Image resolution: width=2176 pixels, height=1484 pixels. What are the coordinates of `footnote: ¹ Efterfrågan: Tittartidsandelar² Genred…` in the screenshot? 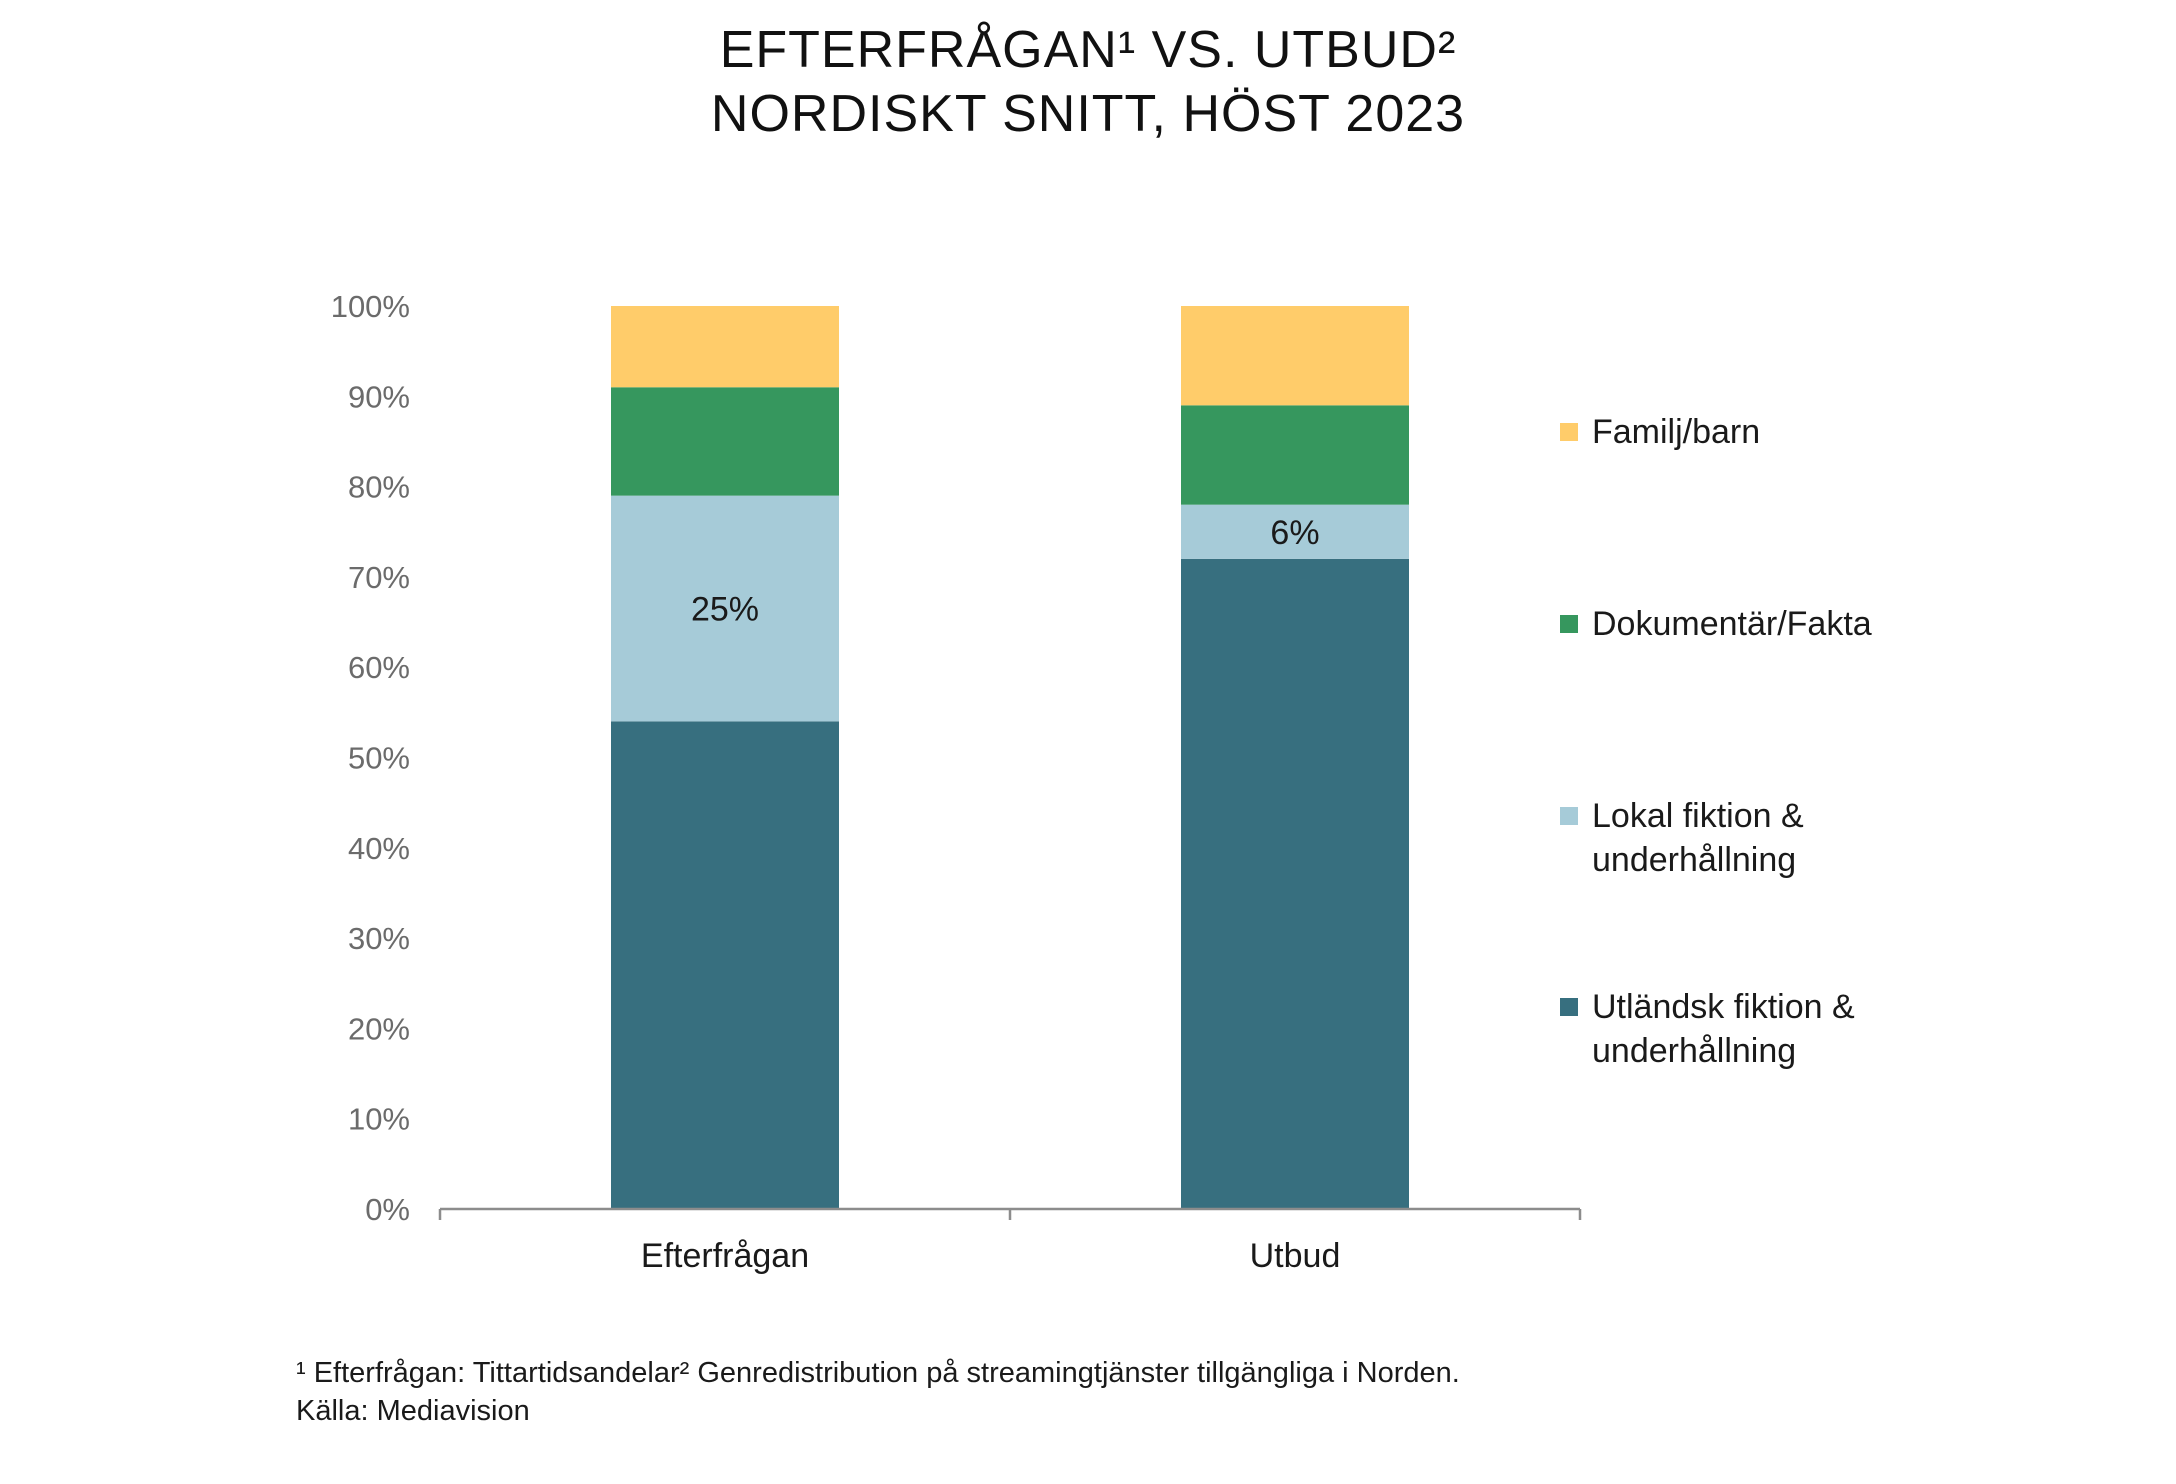 It's located at (878, 1392).